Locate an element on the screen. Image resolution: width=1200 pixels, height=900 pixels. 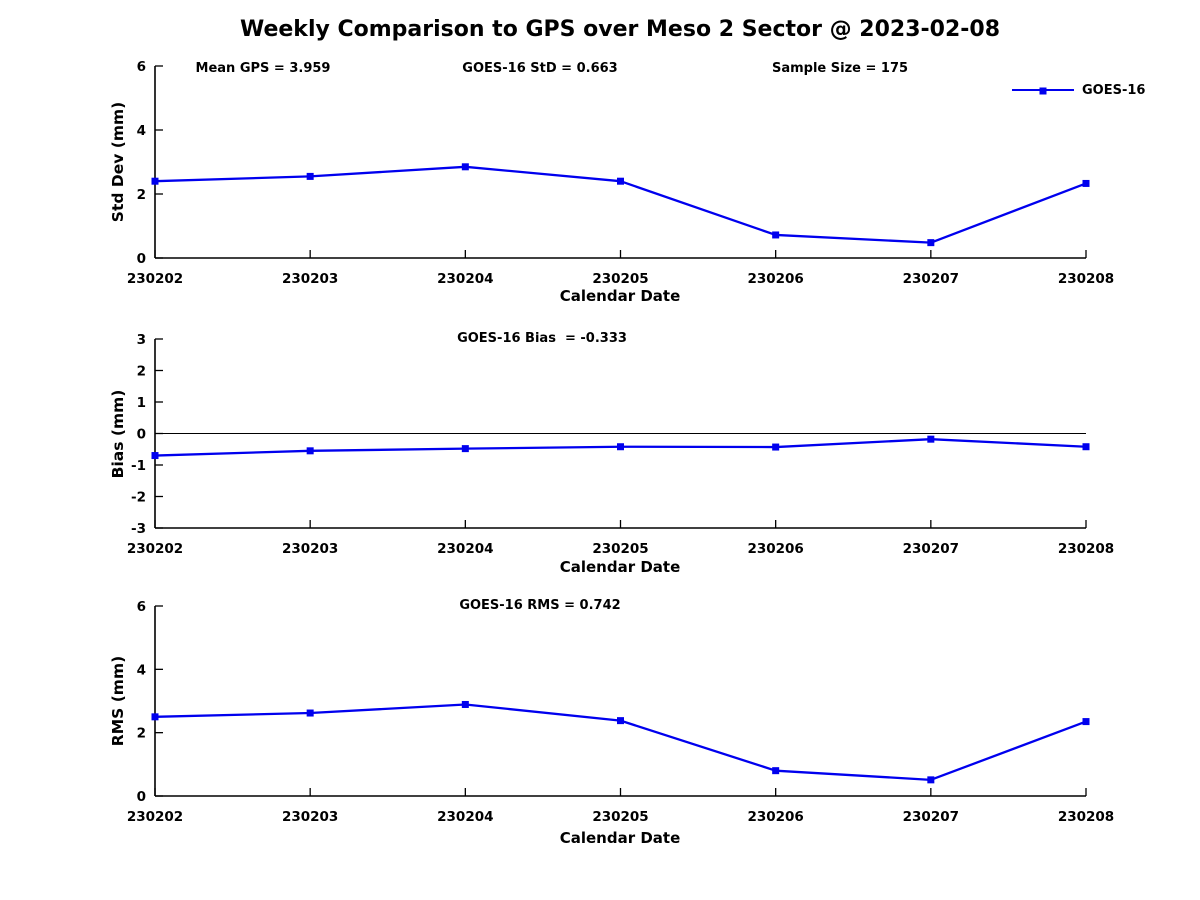
annotation-goes16-std: GOES-16 StD = 0.663 is located at coordinates (540, 68).